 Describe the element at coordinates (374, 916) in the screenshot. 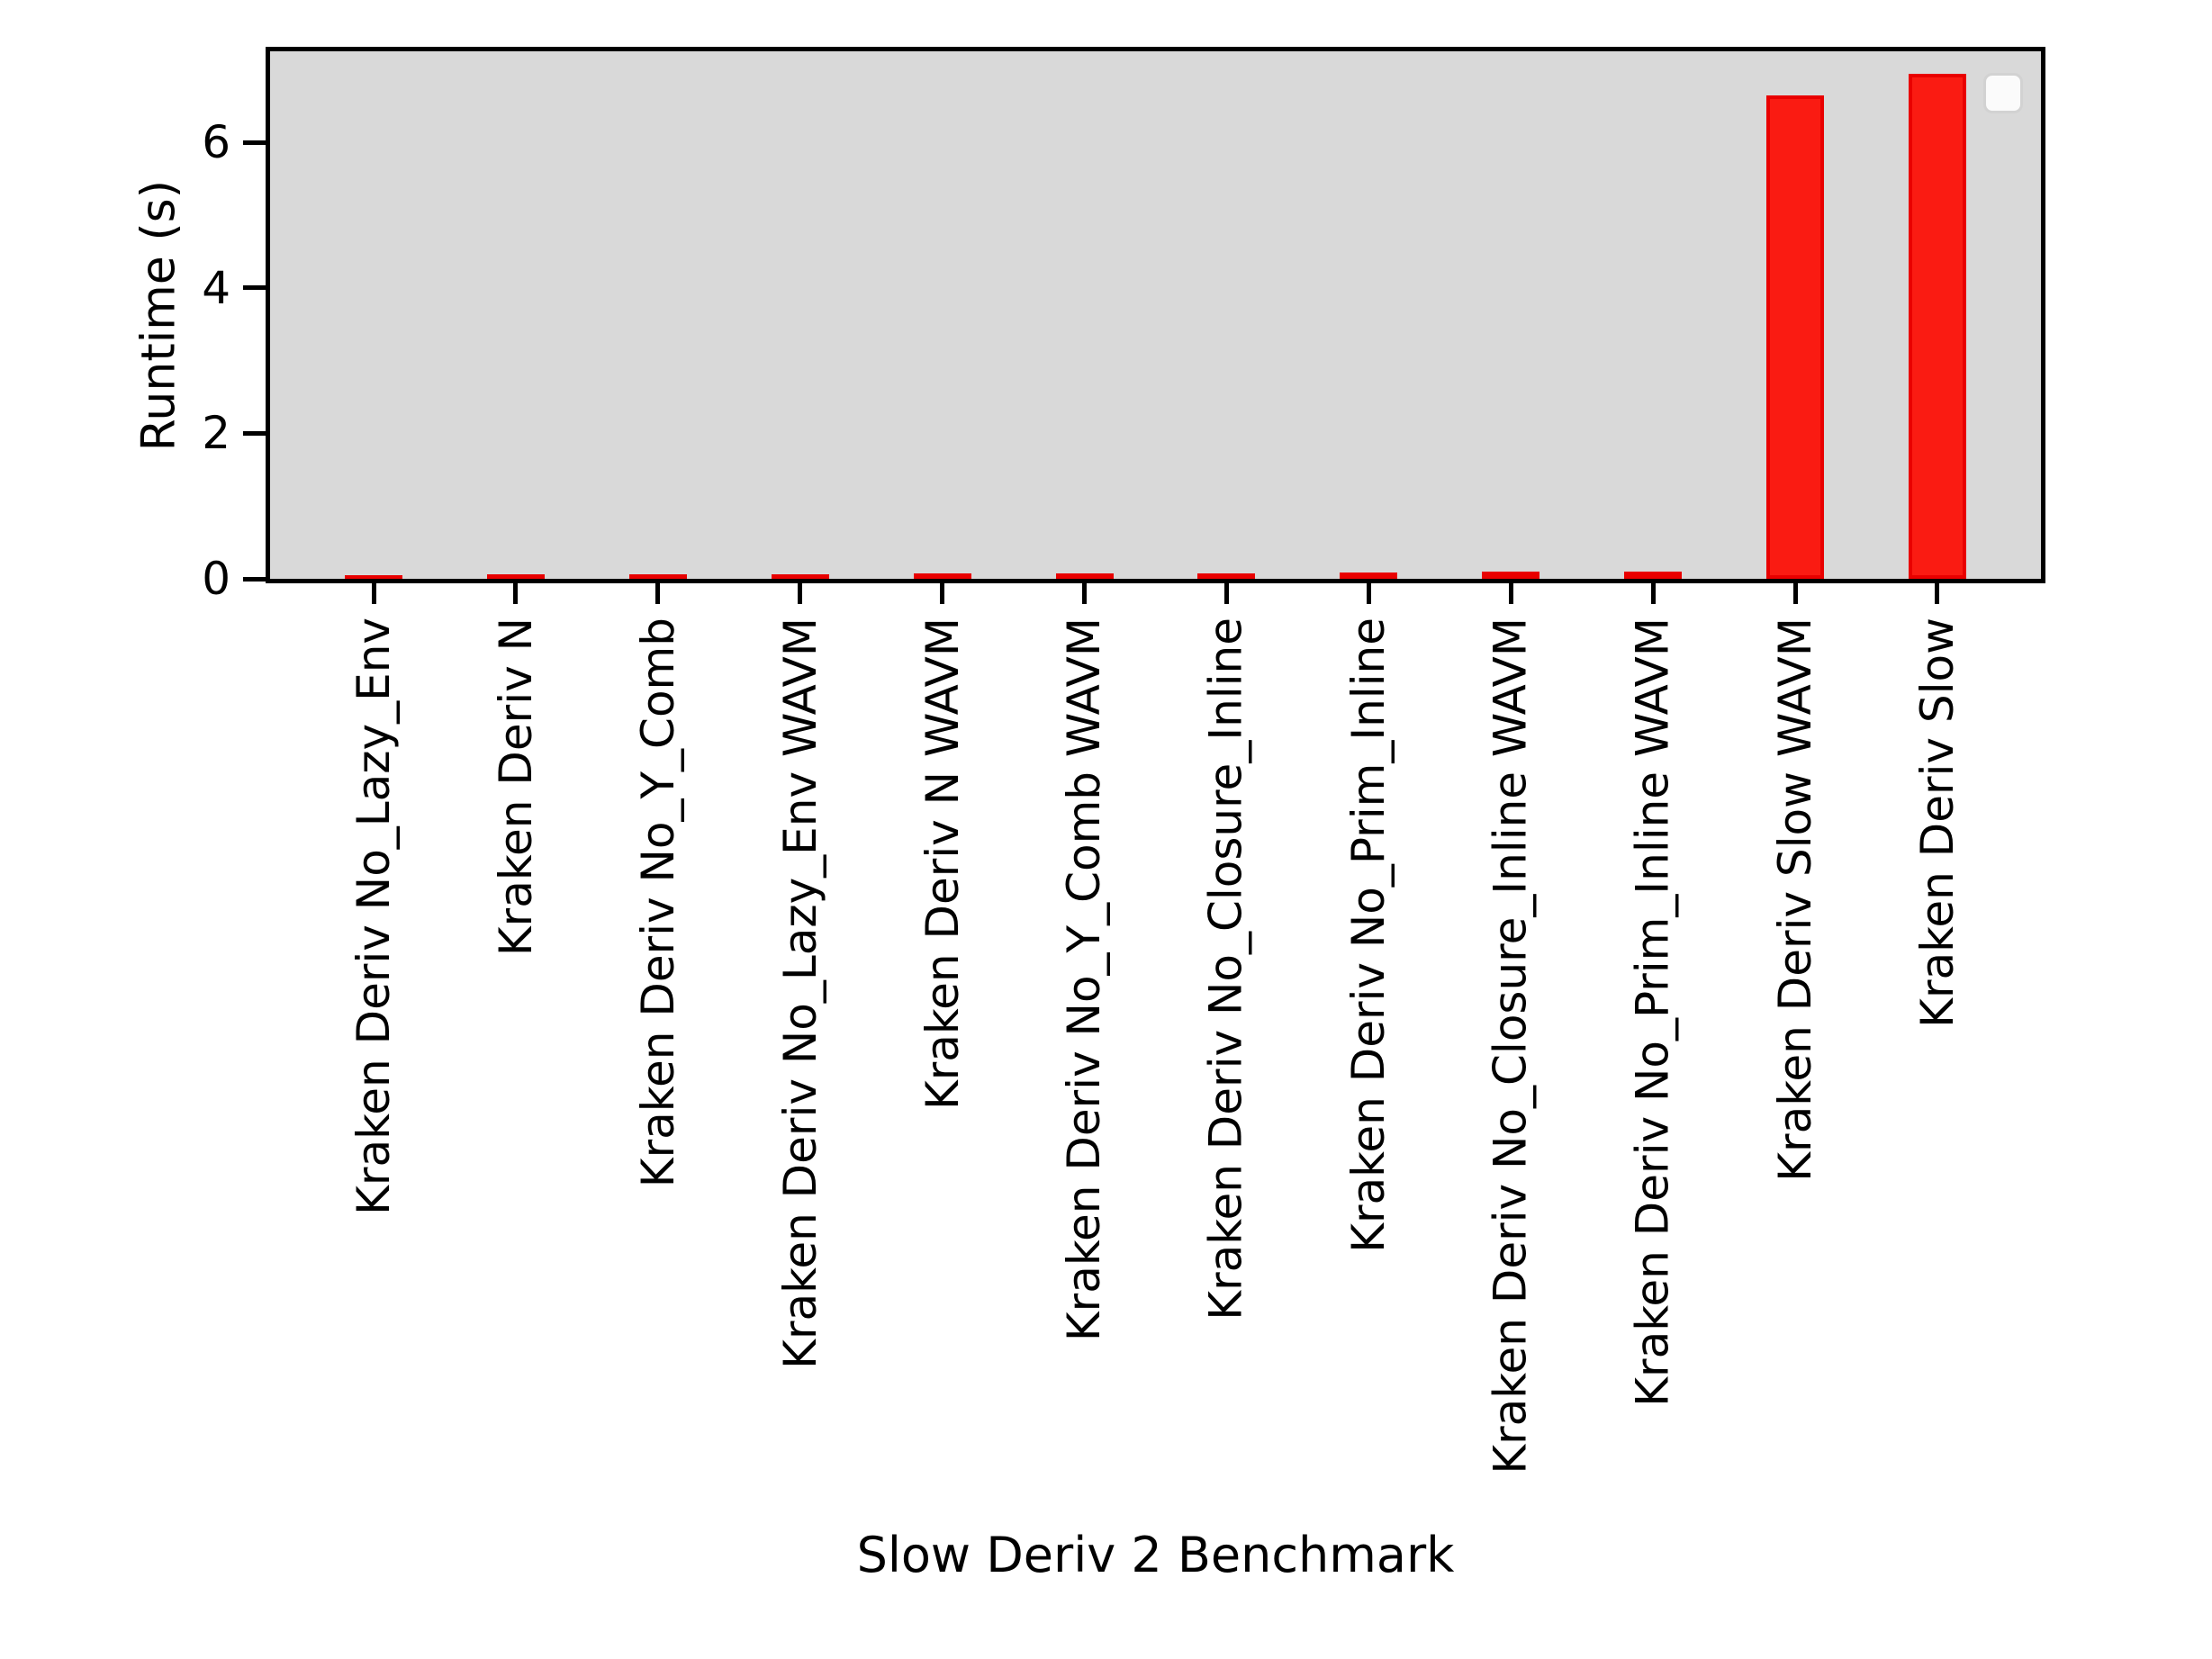

I see `x-tick-label: Kraken Deriv No_Lazy_Env` at that location.